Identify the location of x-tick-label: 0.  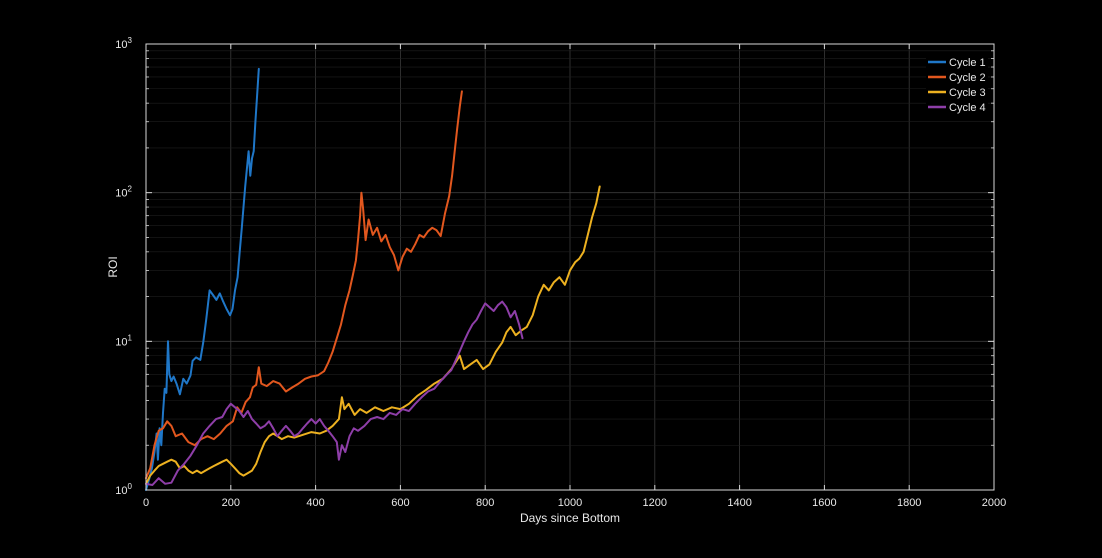
(146, 503).